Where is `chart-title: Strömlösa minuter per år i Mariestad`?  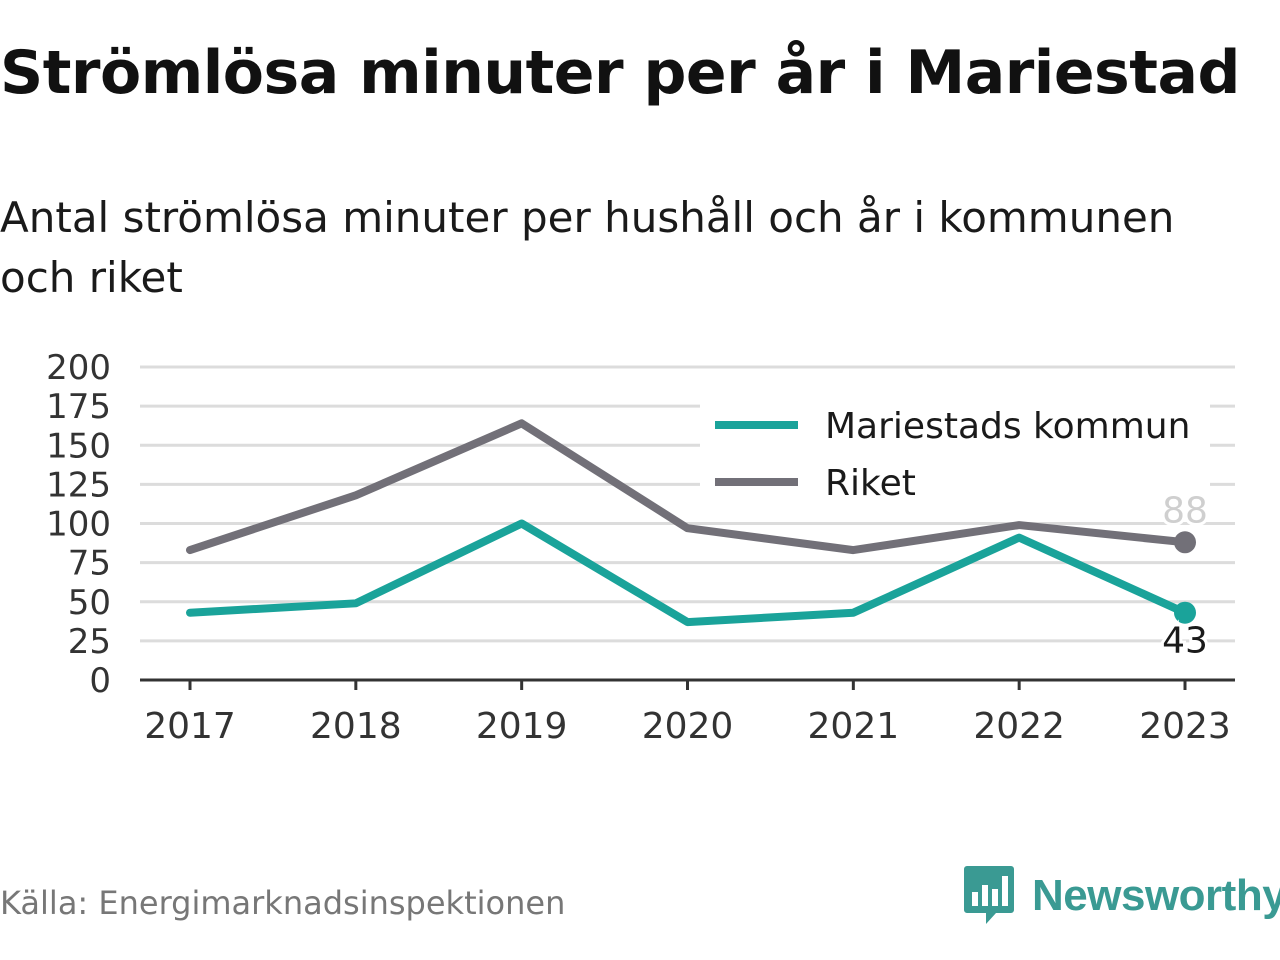
chart-title: Strömlösa minuter per år i Mariestad is located at coordinates (620, 73).